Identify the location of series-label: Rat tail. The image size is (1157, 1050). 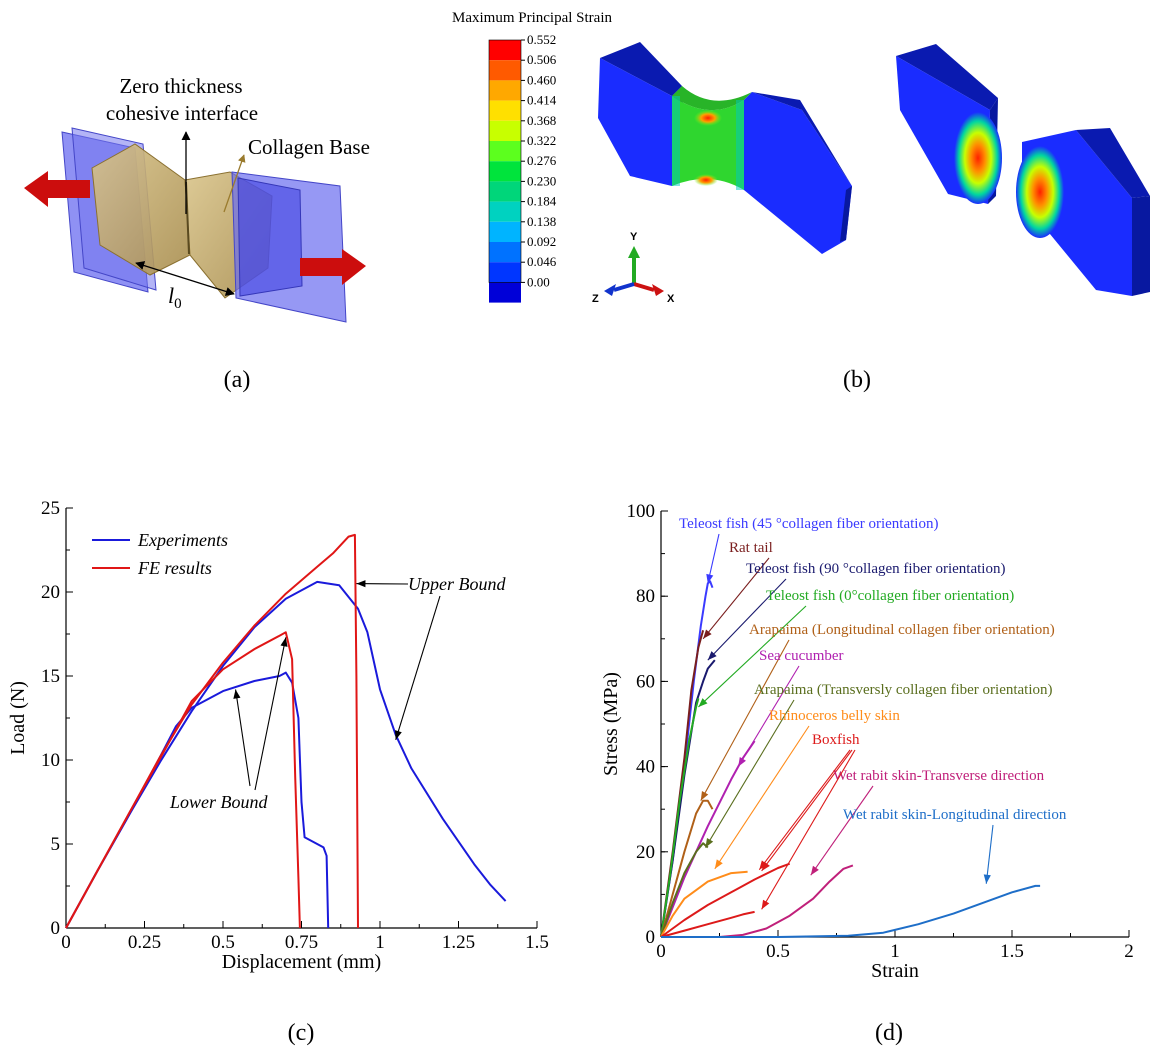
(751, 548).